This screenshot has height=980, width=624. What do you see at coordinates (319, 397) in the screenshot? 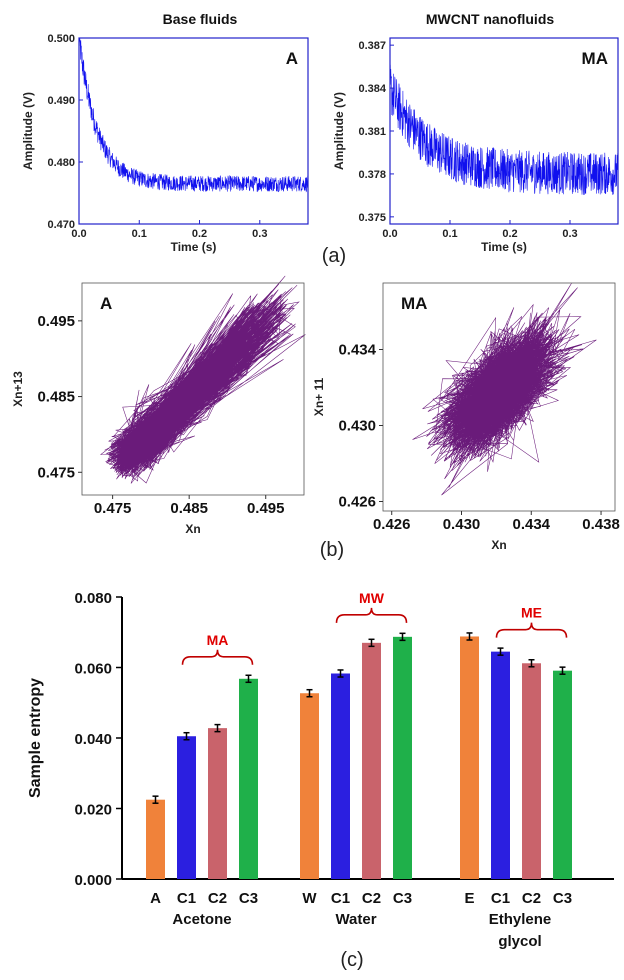
I see `b-right-ylabel: Xn+ 11` at bounding box center [319, 397].